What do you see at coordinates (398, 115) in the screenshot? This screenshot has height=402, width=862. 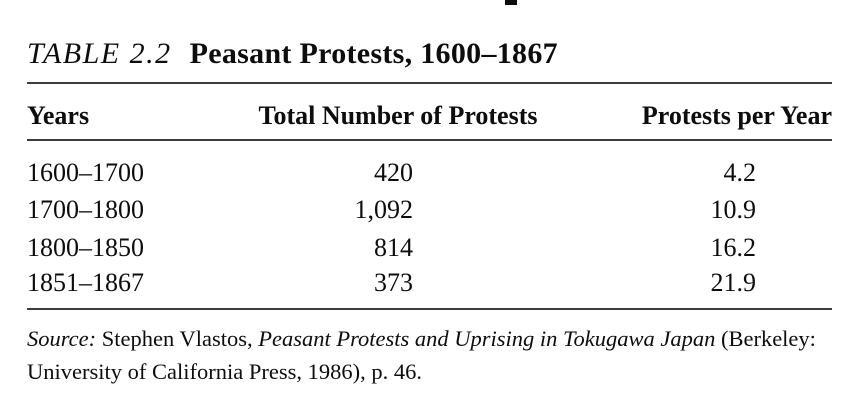 I see `column-header-total-protests: Total Number of Protests` at bounding box center [398, 115].